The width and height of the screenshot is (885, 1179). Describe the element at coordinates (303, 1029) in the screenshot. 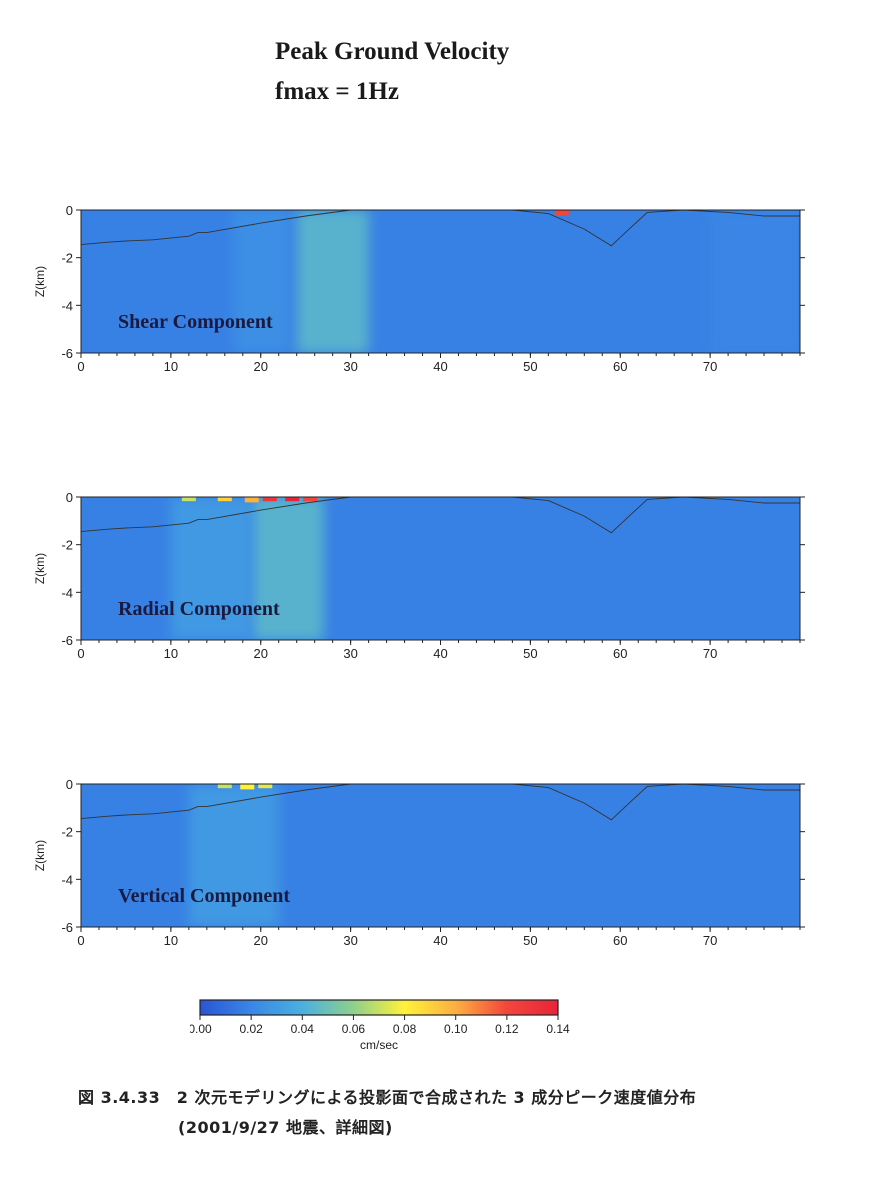

I see `colorbar-tick-label: 0.04` at that location.